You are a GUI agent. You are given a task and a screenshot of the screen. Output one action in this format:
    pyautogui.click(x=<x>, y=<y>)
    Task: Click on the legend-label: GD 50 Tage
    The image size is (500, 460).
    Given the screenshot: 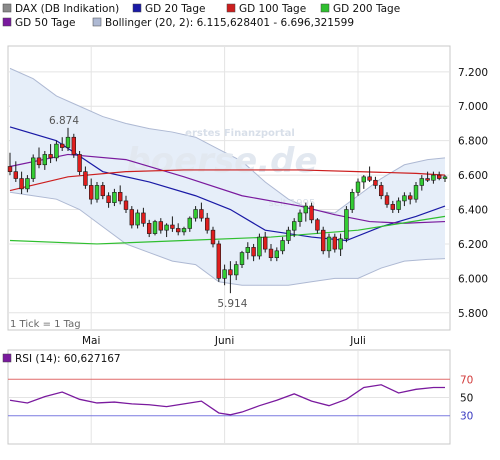 What is the action you would take?
    pyautogui.click(x=45, y=23)
    